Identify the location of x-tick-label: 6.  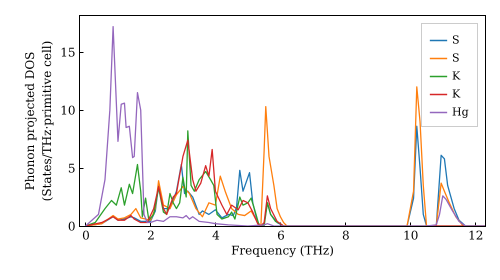
(281, 235).